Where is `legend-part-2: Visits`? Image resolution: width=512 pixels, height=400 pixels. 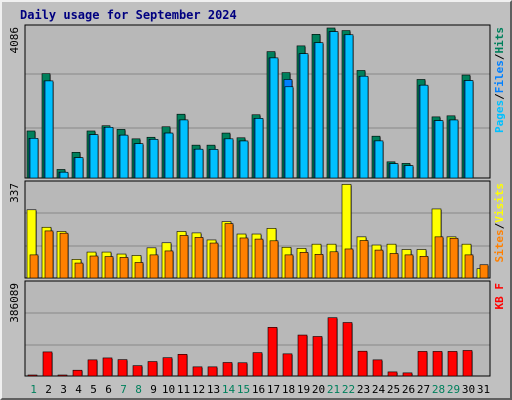 legend-part-2: Visits is located at coordinates (499, 203).